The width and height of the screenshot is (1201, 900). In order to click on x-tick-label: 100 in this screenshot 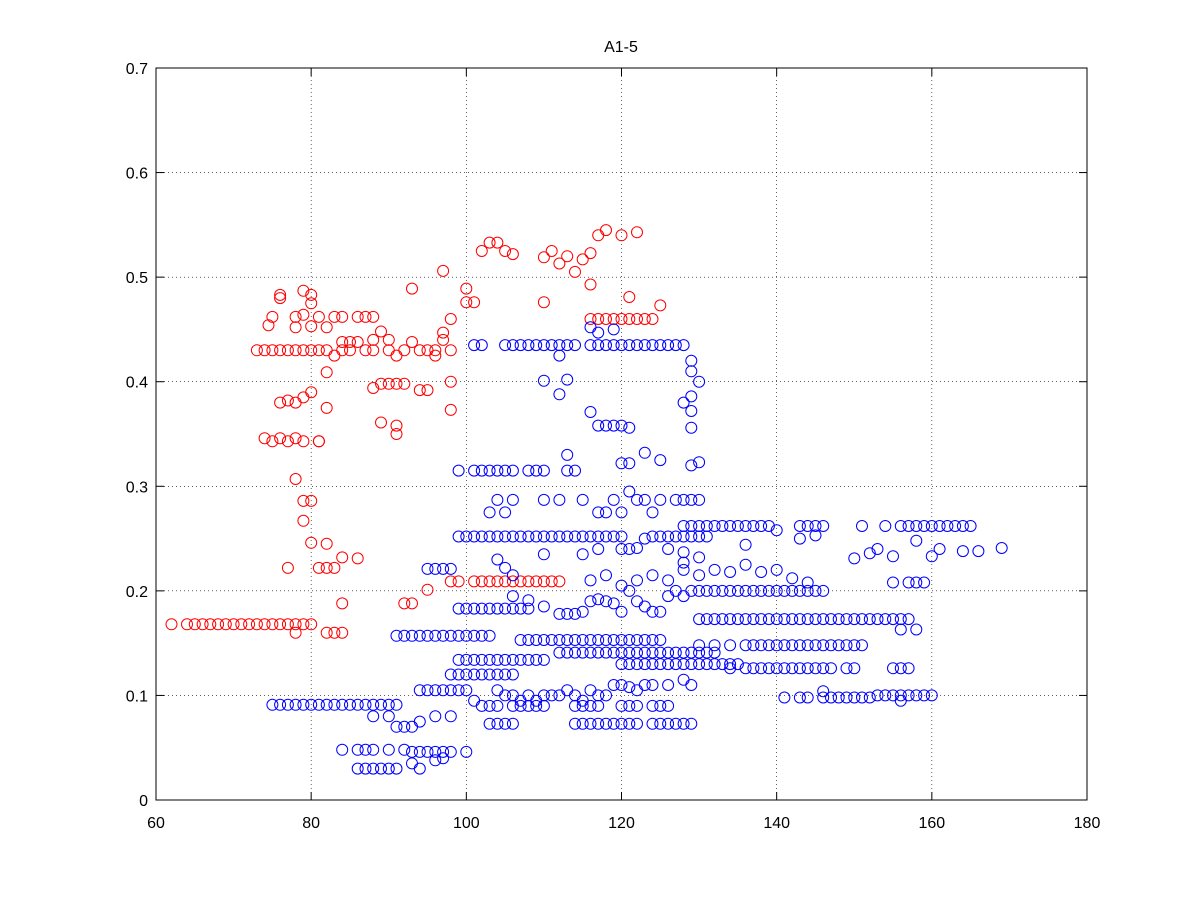, I will do `click(466, 823)`.